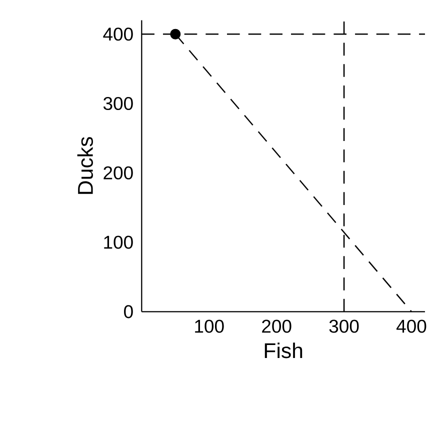  I want to click on y-tick-label: 0, so click(128, 311).